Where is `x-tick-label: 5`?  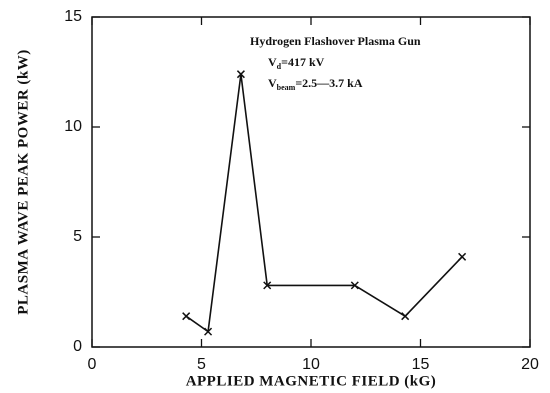
x-tick-label: 5 is located at coordinates (201, 364).